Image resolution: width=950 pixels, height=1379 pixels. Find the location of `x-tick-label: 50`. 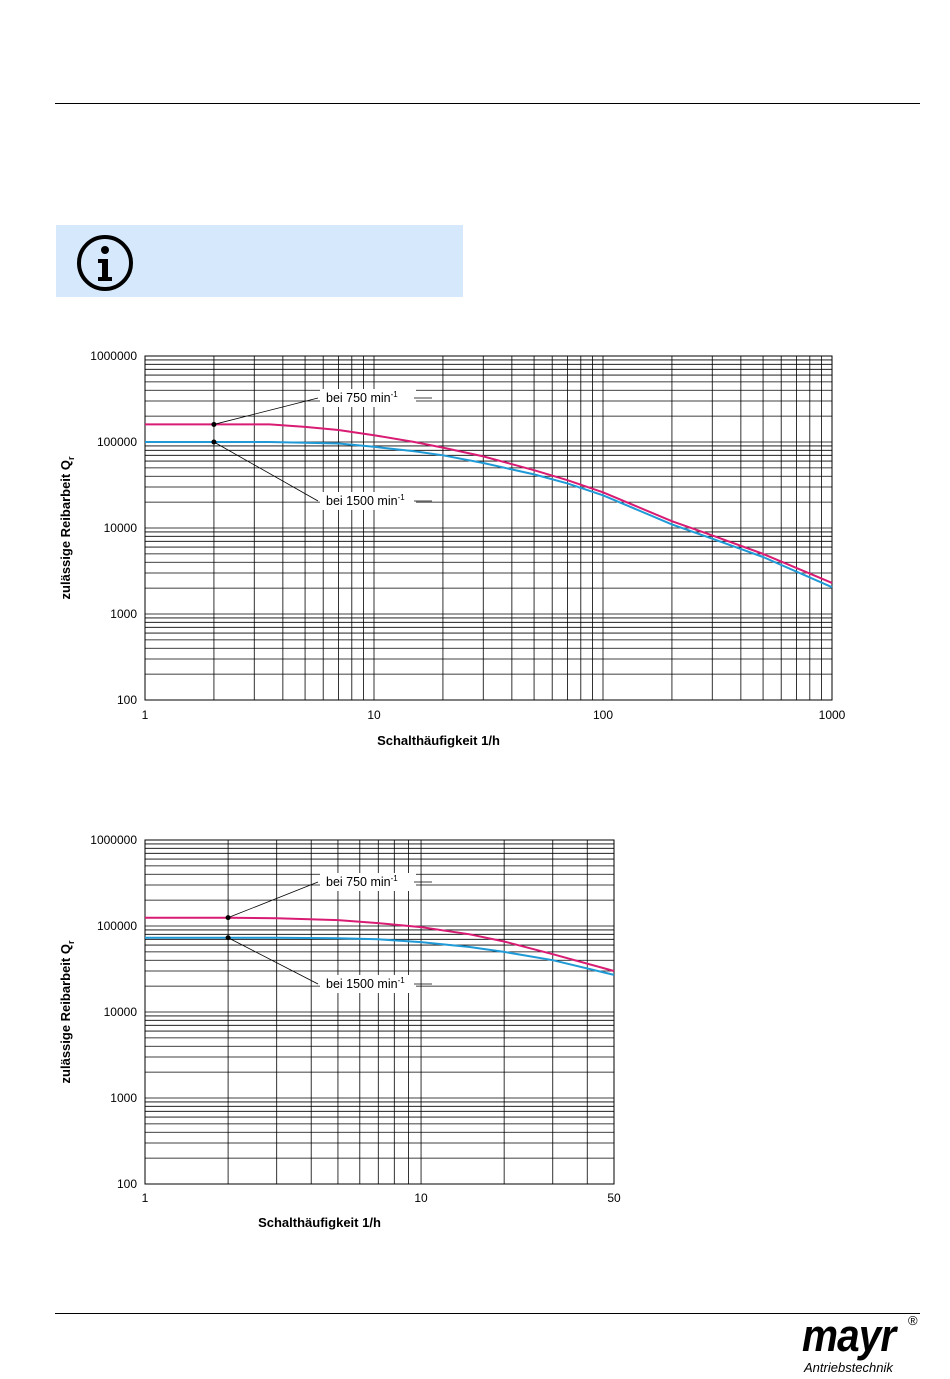

x-tick-label: 50 is located at coordinates (614, 1198).